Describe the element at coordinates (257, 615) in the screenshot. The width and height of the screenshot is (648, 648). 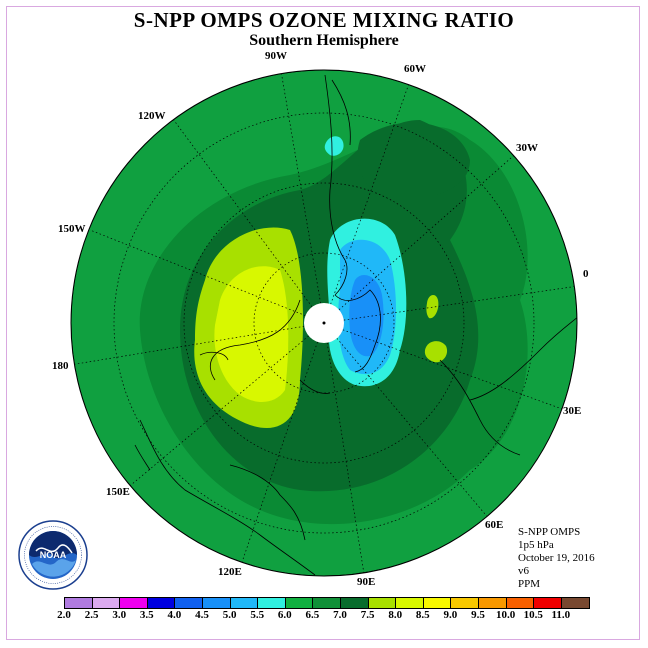
I see `colorbar-tick-label: 5.5` at that location.